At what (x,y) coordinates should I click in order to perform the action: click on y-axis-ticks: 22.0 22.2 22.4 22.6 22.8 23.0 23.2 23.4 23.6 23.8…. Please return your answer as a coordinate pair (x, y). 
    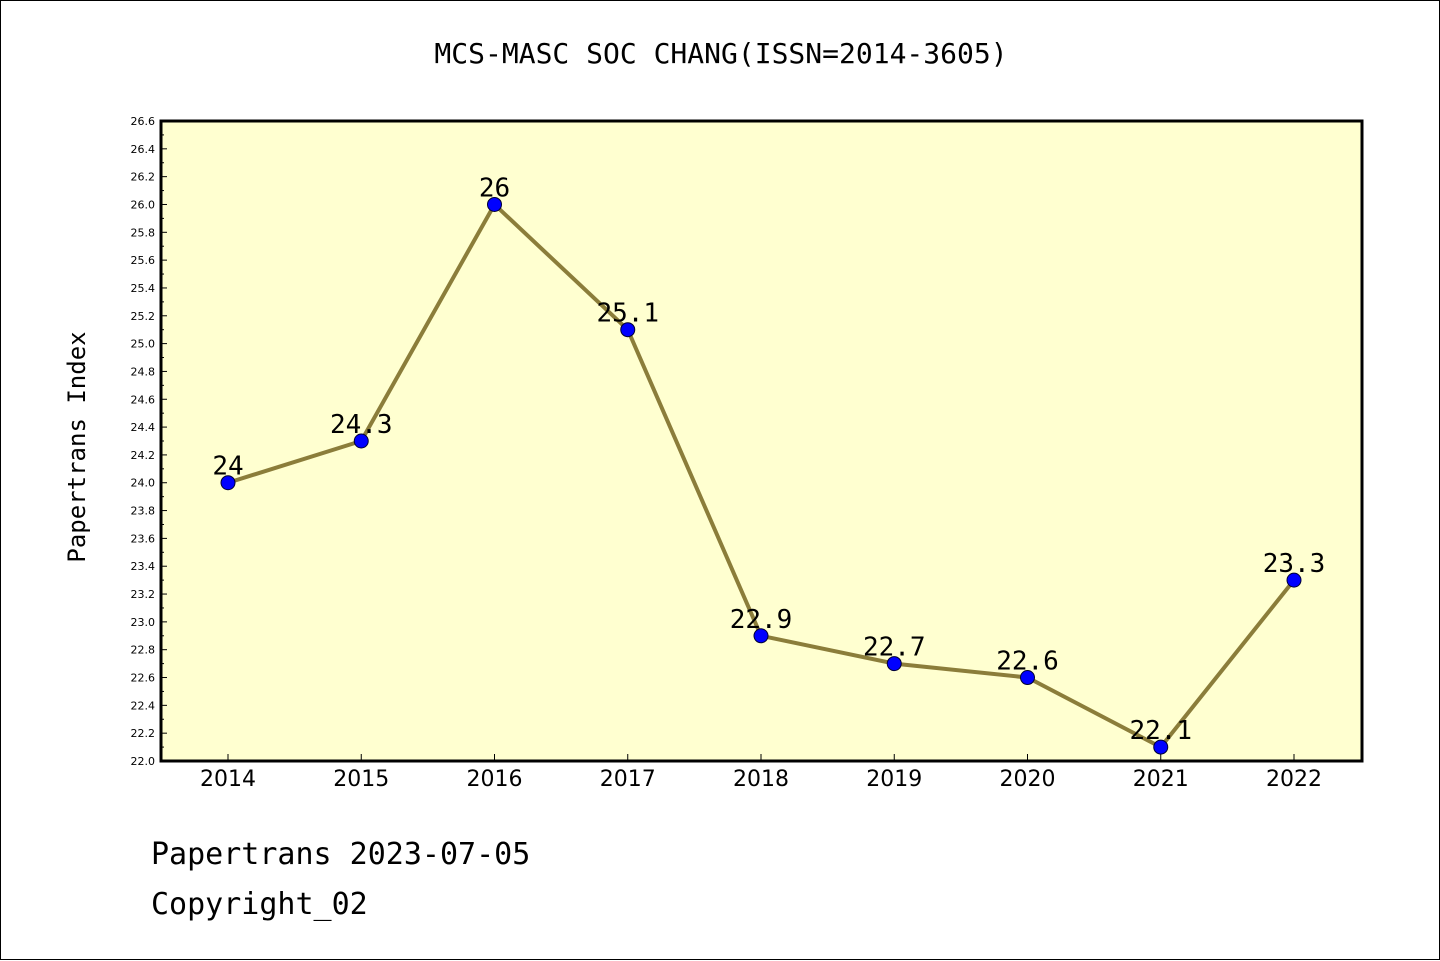
    Looking at the image, I should click on (149, 441).